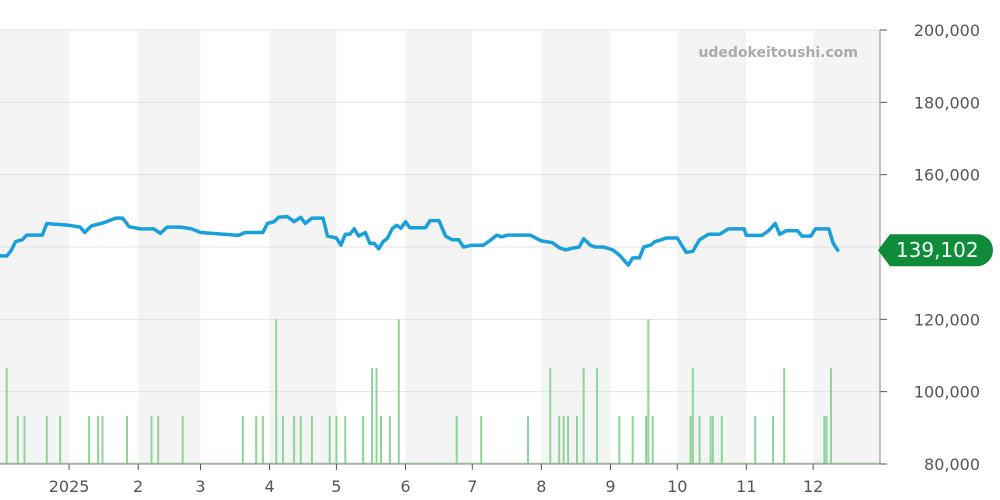 The width and height of the screenshot is (1000, 500). Describe the element at coordinates (947, 319) in the screenshot. I see `y-tick-label: 120,000` at that location.